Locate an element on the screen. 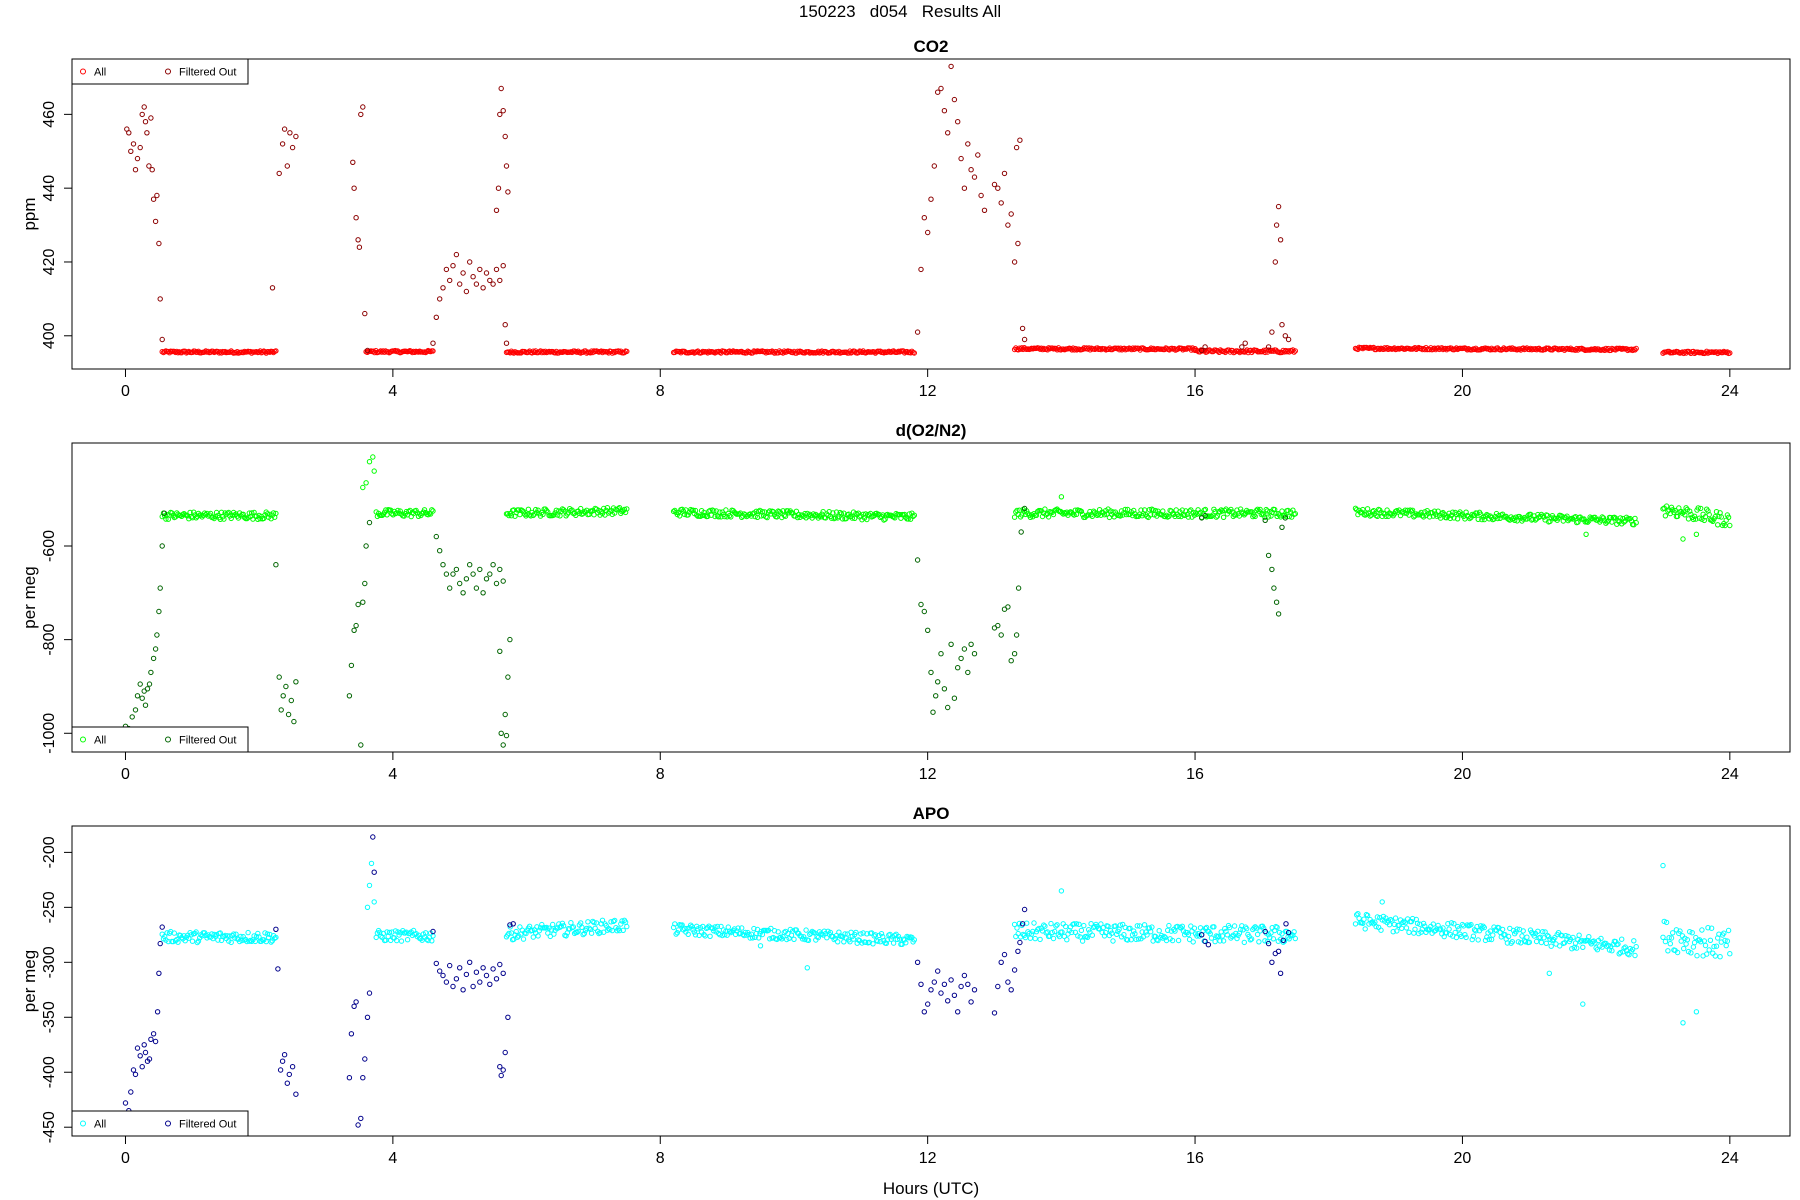 This screenshot has width=1800, height=1200. y-tick-label: -600 is located at coordinates (49, 546).